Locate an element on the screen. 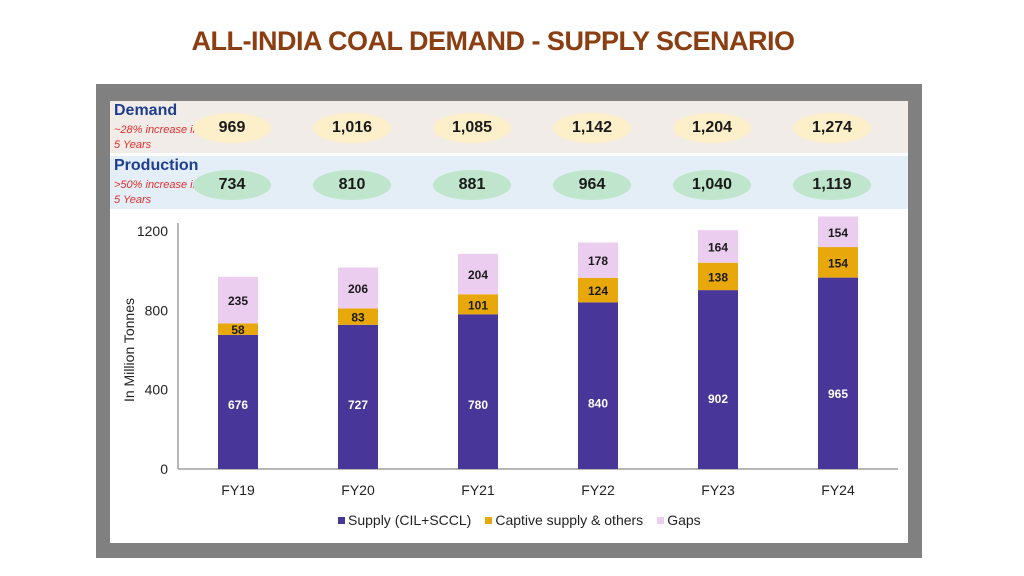 The image size is (1024, 576). bar-data-label: 124 is located at coordinates (598, 291).